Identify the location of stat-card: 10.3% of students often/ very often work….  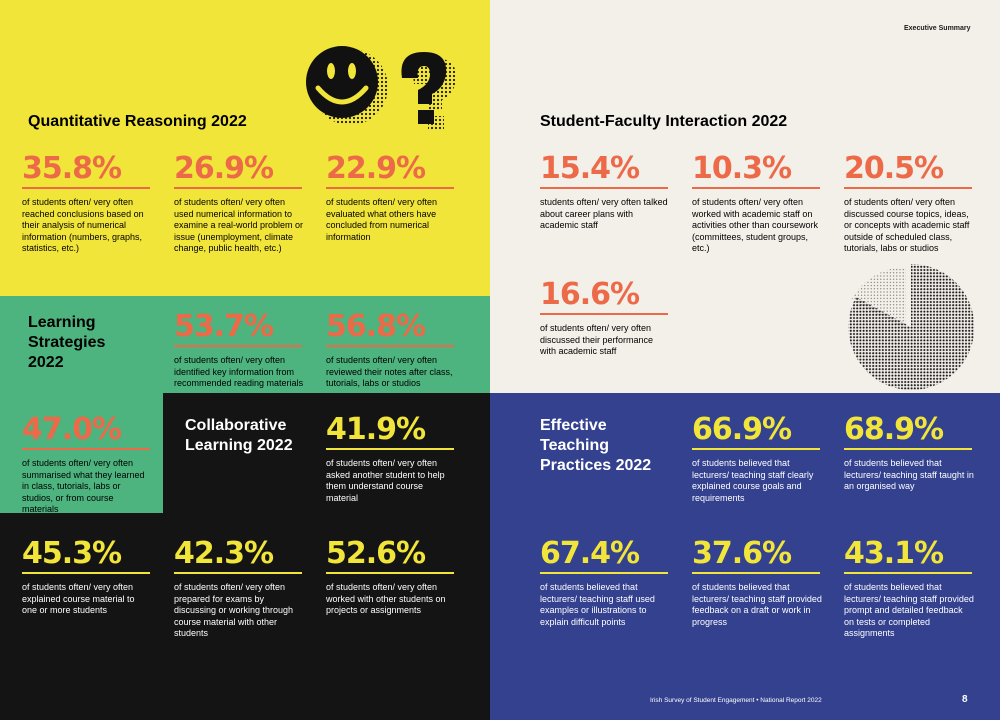
(757, 203).